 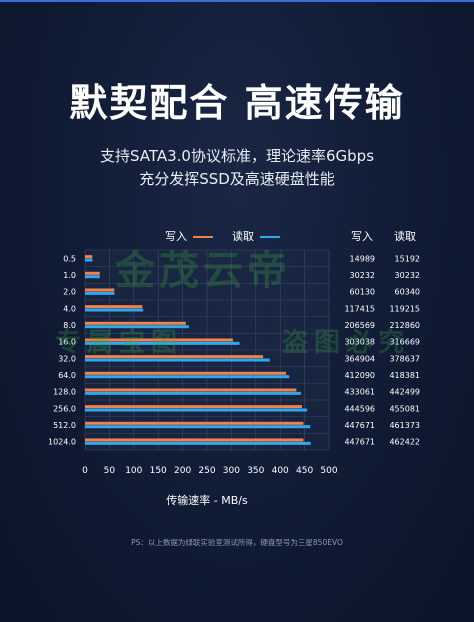 What do you see at coordinates (207, 500) in the screenshot?
I see `x-axis-label: 传输速率 - MB/s` at bounding box center [207, 500].